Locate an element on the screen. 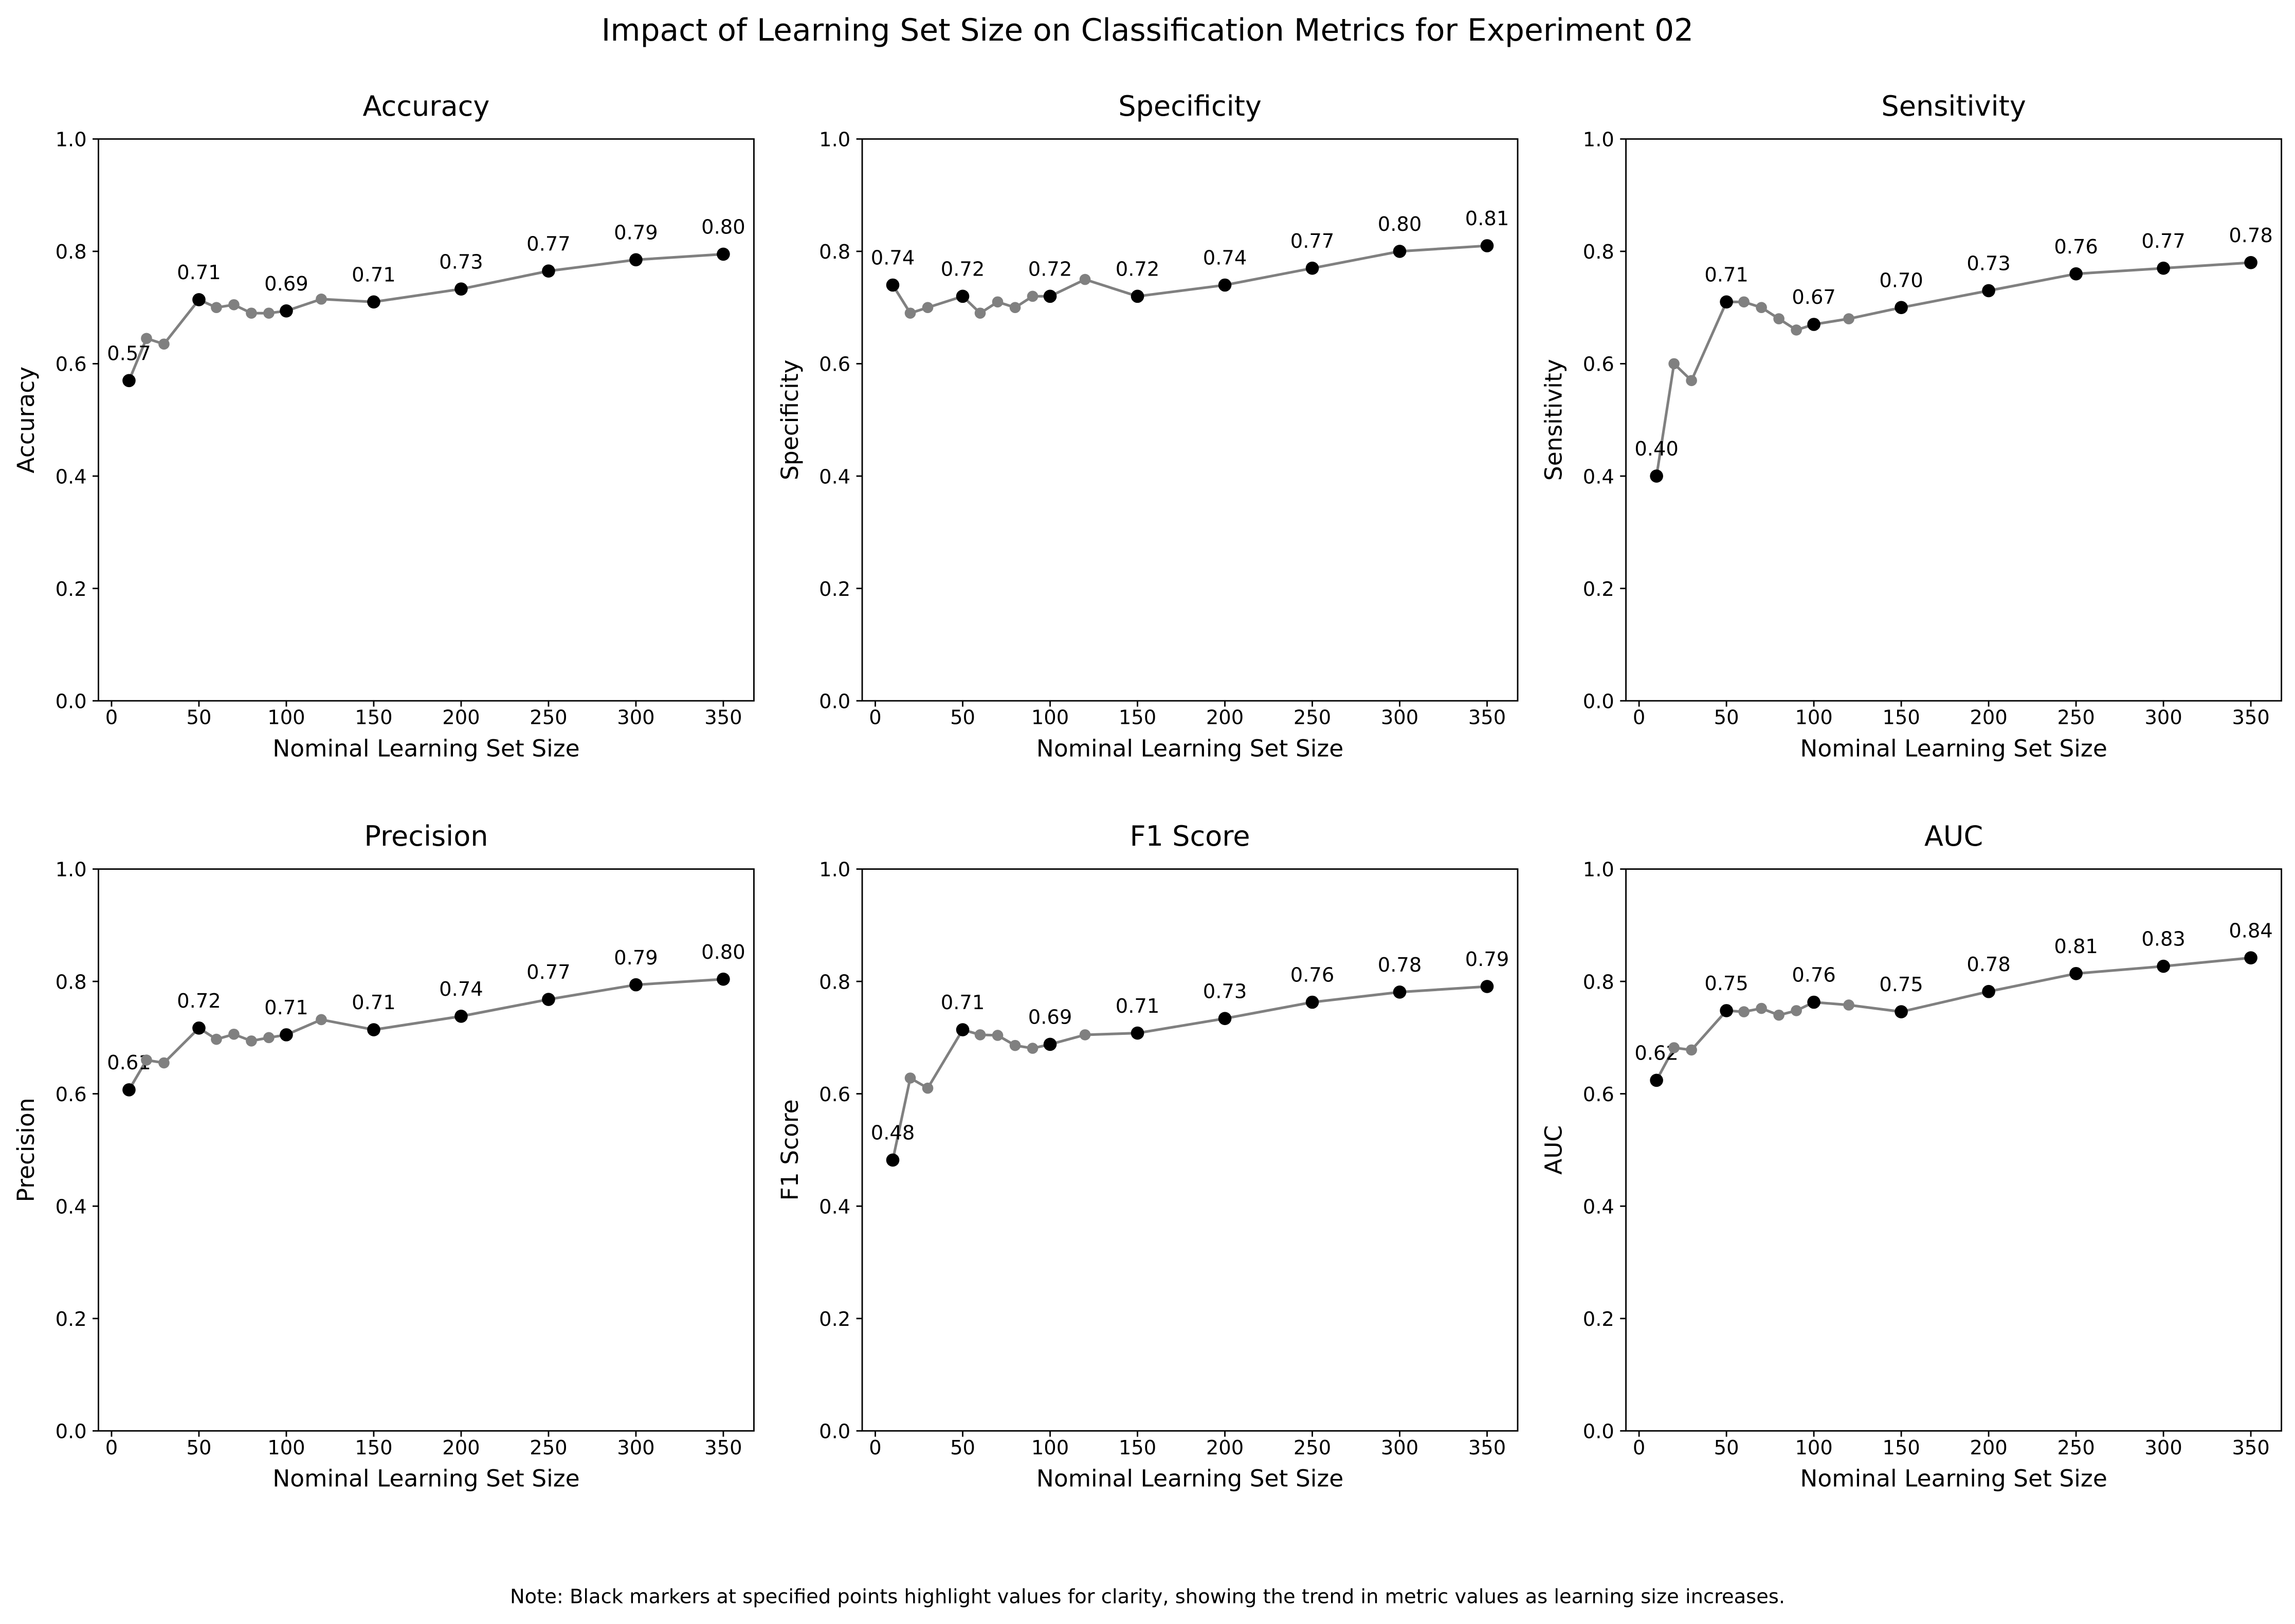 This screenshot has width=2295, height=1624. data-label: 0.40 is located at coordinates (1656, 449).